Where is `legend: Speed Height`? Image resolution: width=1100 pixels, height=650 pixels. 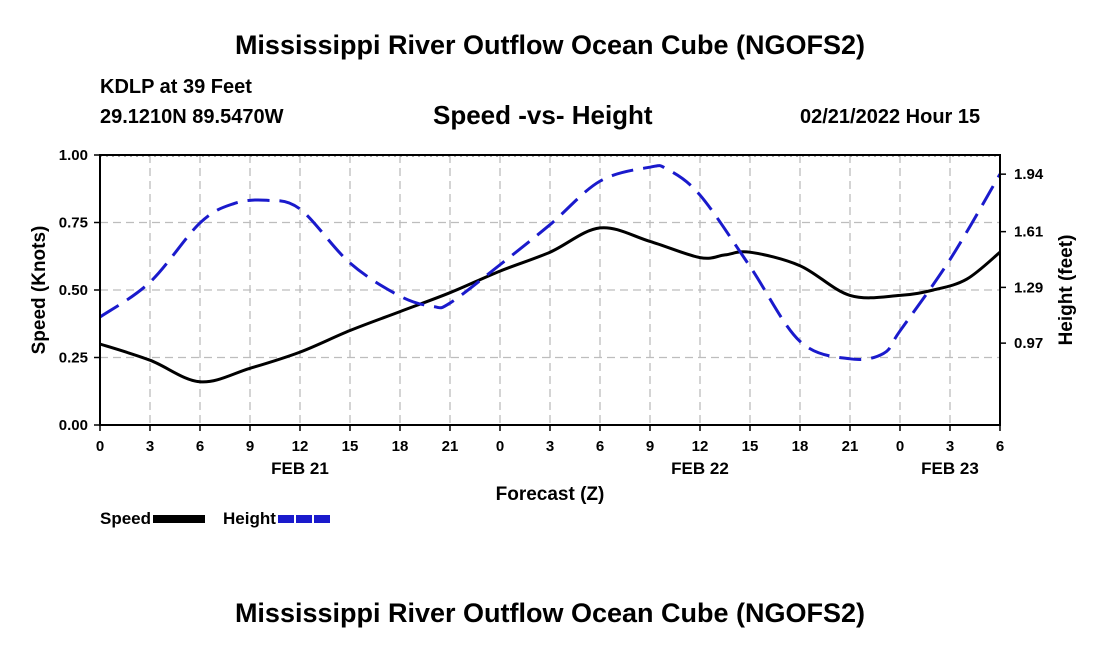
legend: Speed Height is located at coordinates (224, 519).